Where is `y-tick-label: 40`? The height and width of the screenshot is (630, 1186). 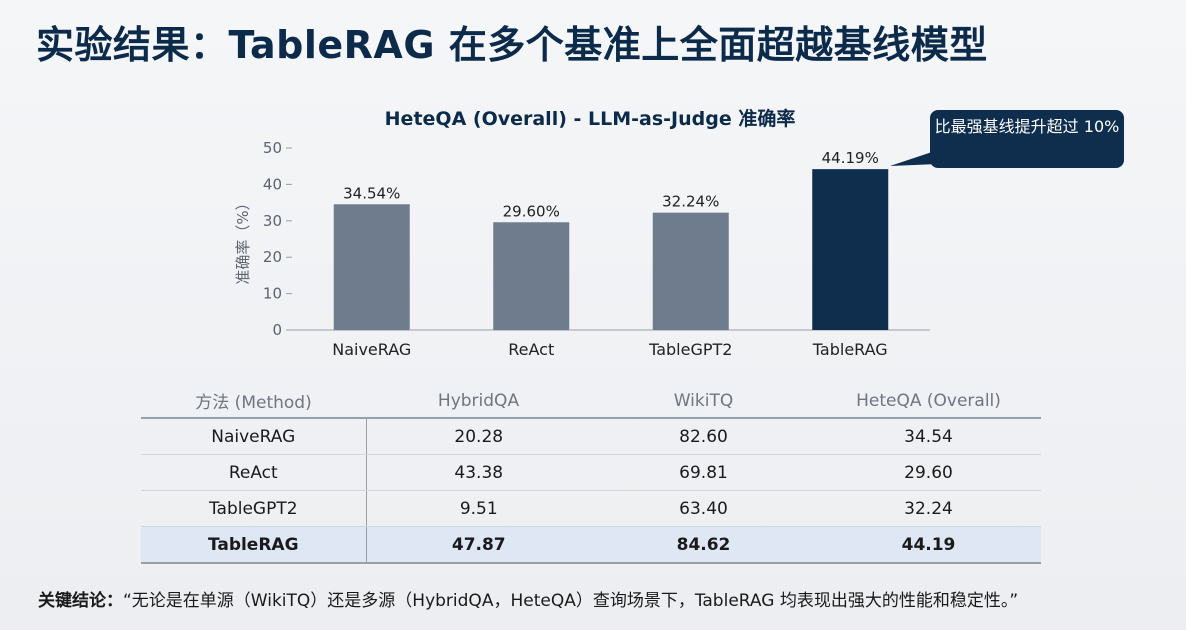
y-tick-label: 40 is located at coordinates (272, 184).